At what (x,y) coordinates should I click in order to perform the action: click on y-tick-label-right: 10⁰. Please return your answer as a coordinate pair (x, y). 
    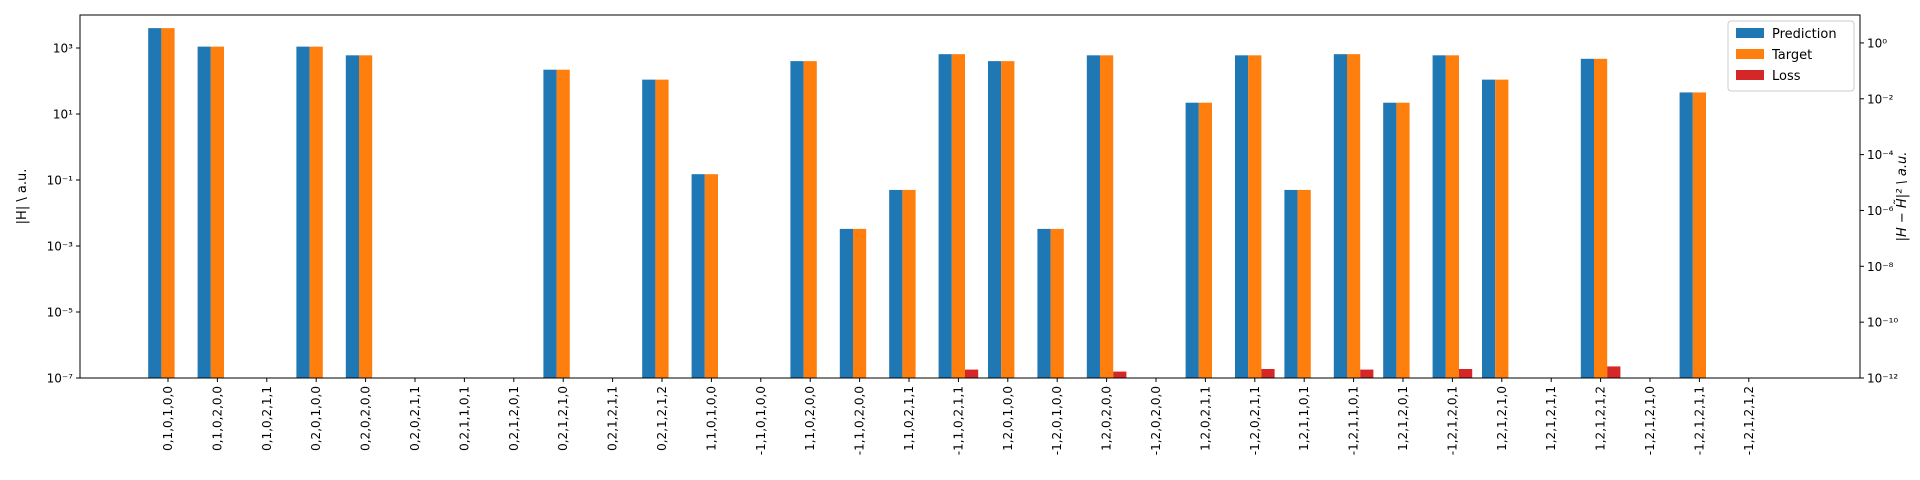
    Looking at the image, I should click on (1877, 43).